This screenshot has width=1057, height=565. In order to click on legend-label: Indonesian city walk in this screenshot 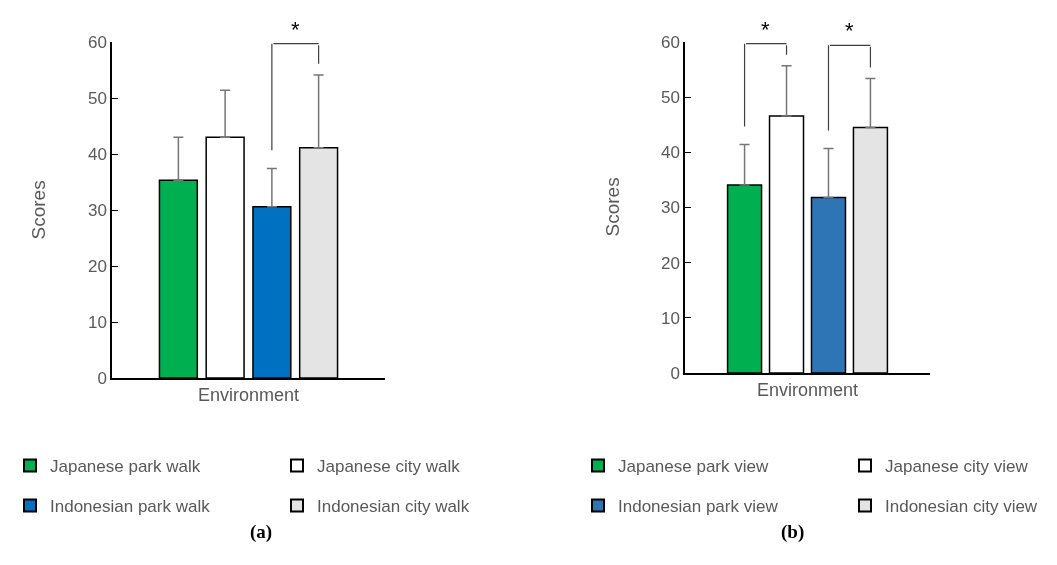, I will do `click(393, 507)`.